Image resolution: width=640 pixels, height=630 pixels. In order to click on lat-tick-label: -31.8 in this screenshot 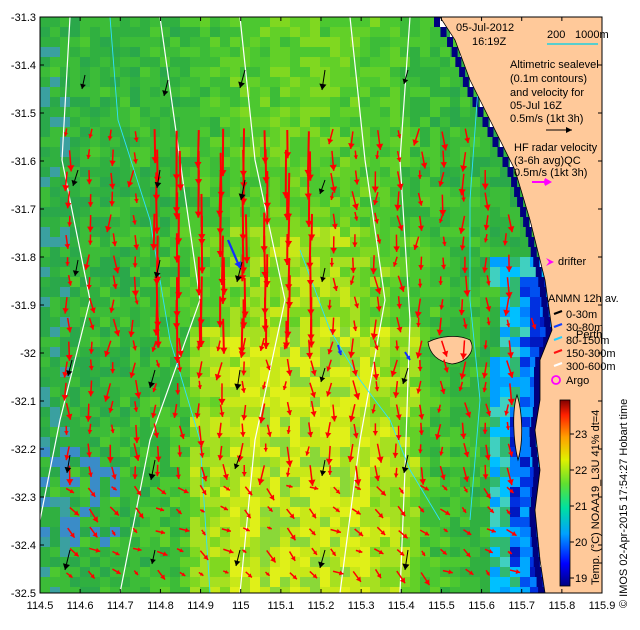, I will do `click(23, 258)`.